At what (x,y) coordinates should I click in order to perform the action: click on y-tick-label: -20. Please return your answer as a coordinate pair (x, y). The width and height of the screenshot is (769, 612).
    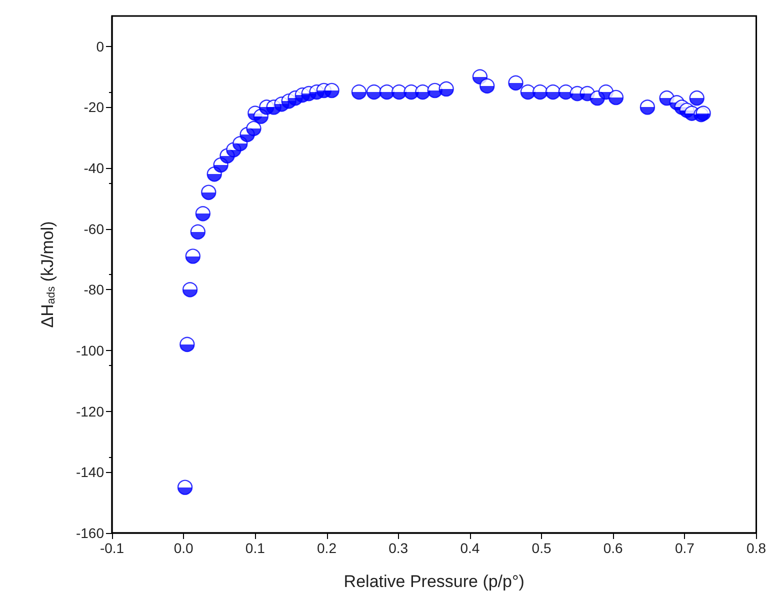
    Looking at the image, I should click on (94, 107).